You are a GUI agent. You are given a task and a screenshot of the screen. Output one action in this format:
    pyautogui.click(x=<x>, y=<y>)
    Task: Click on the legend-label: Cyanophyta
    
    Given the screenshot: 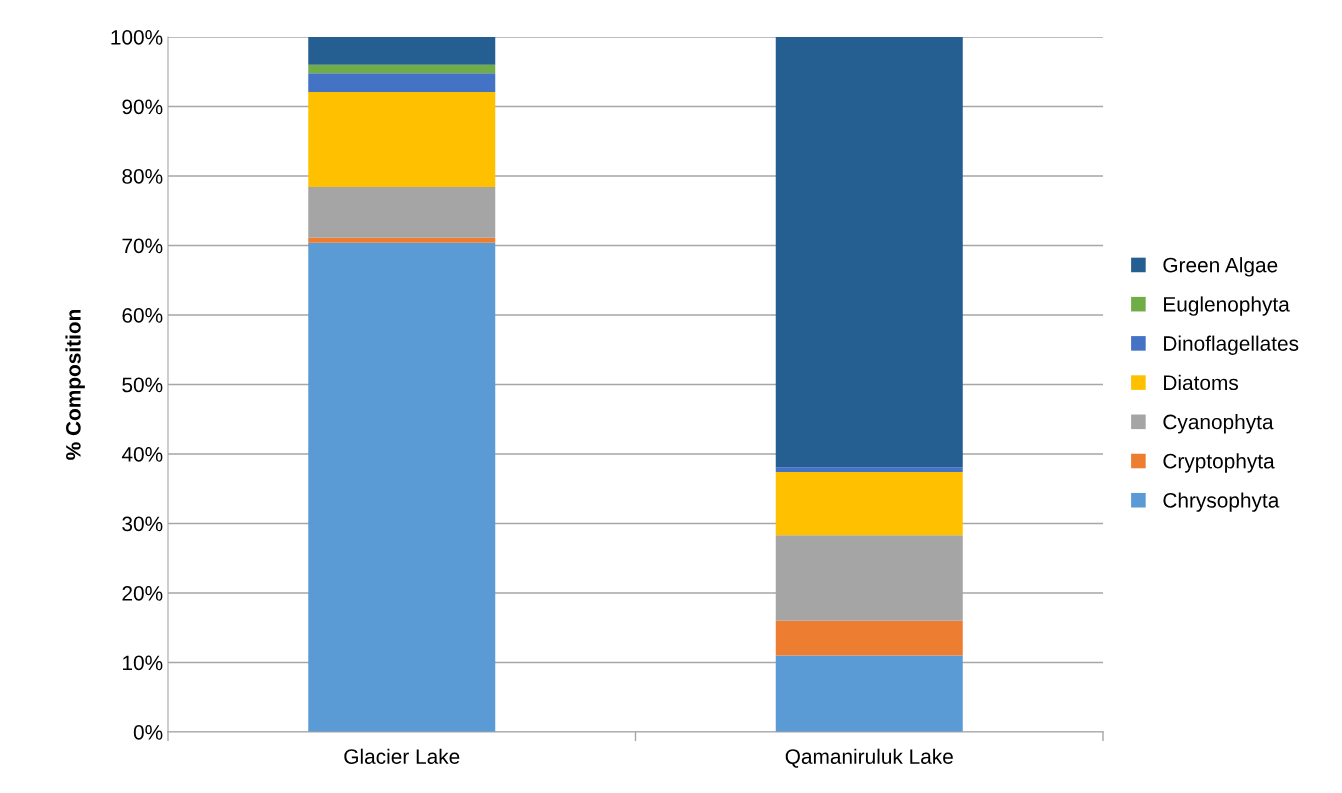 What is the action you would take?
    pyautogui.click(x=1218, y=424)
    